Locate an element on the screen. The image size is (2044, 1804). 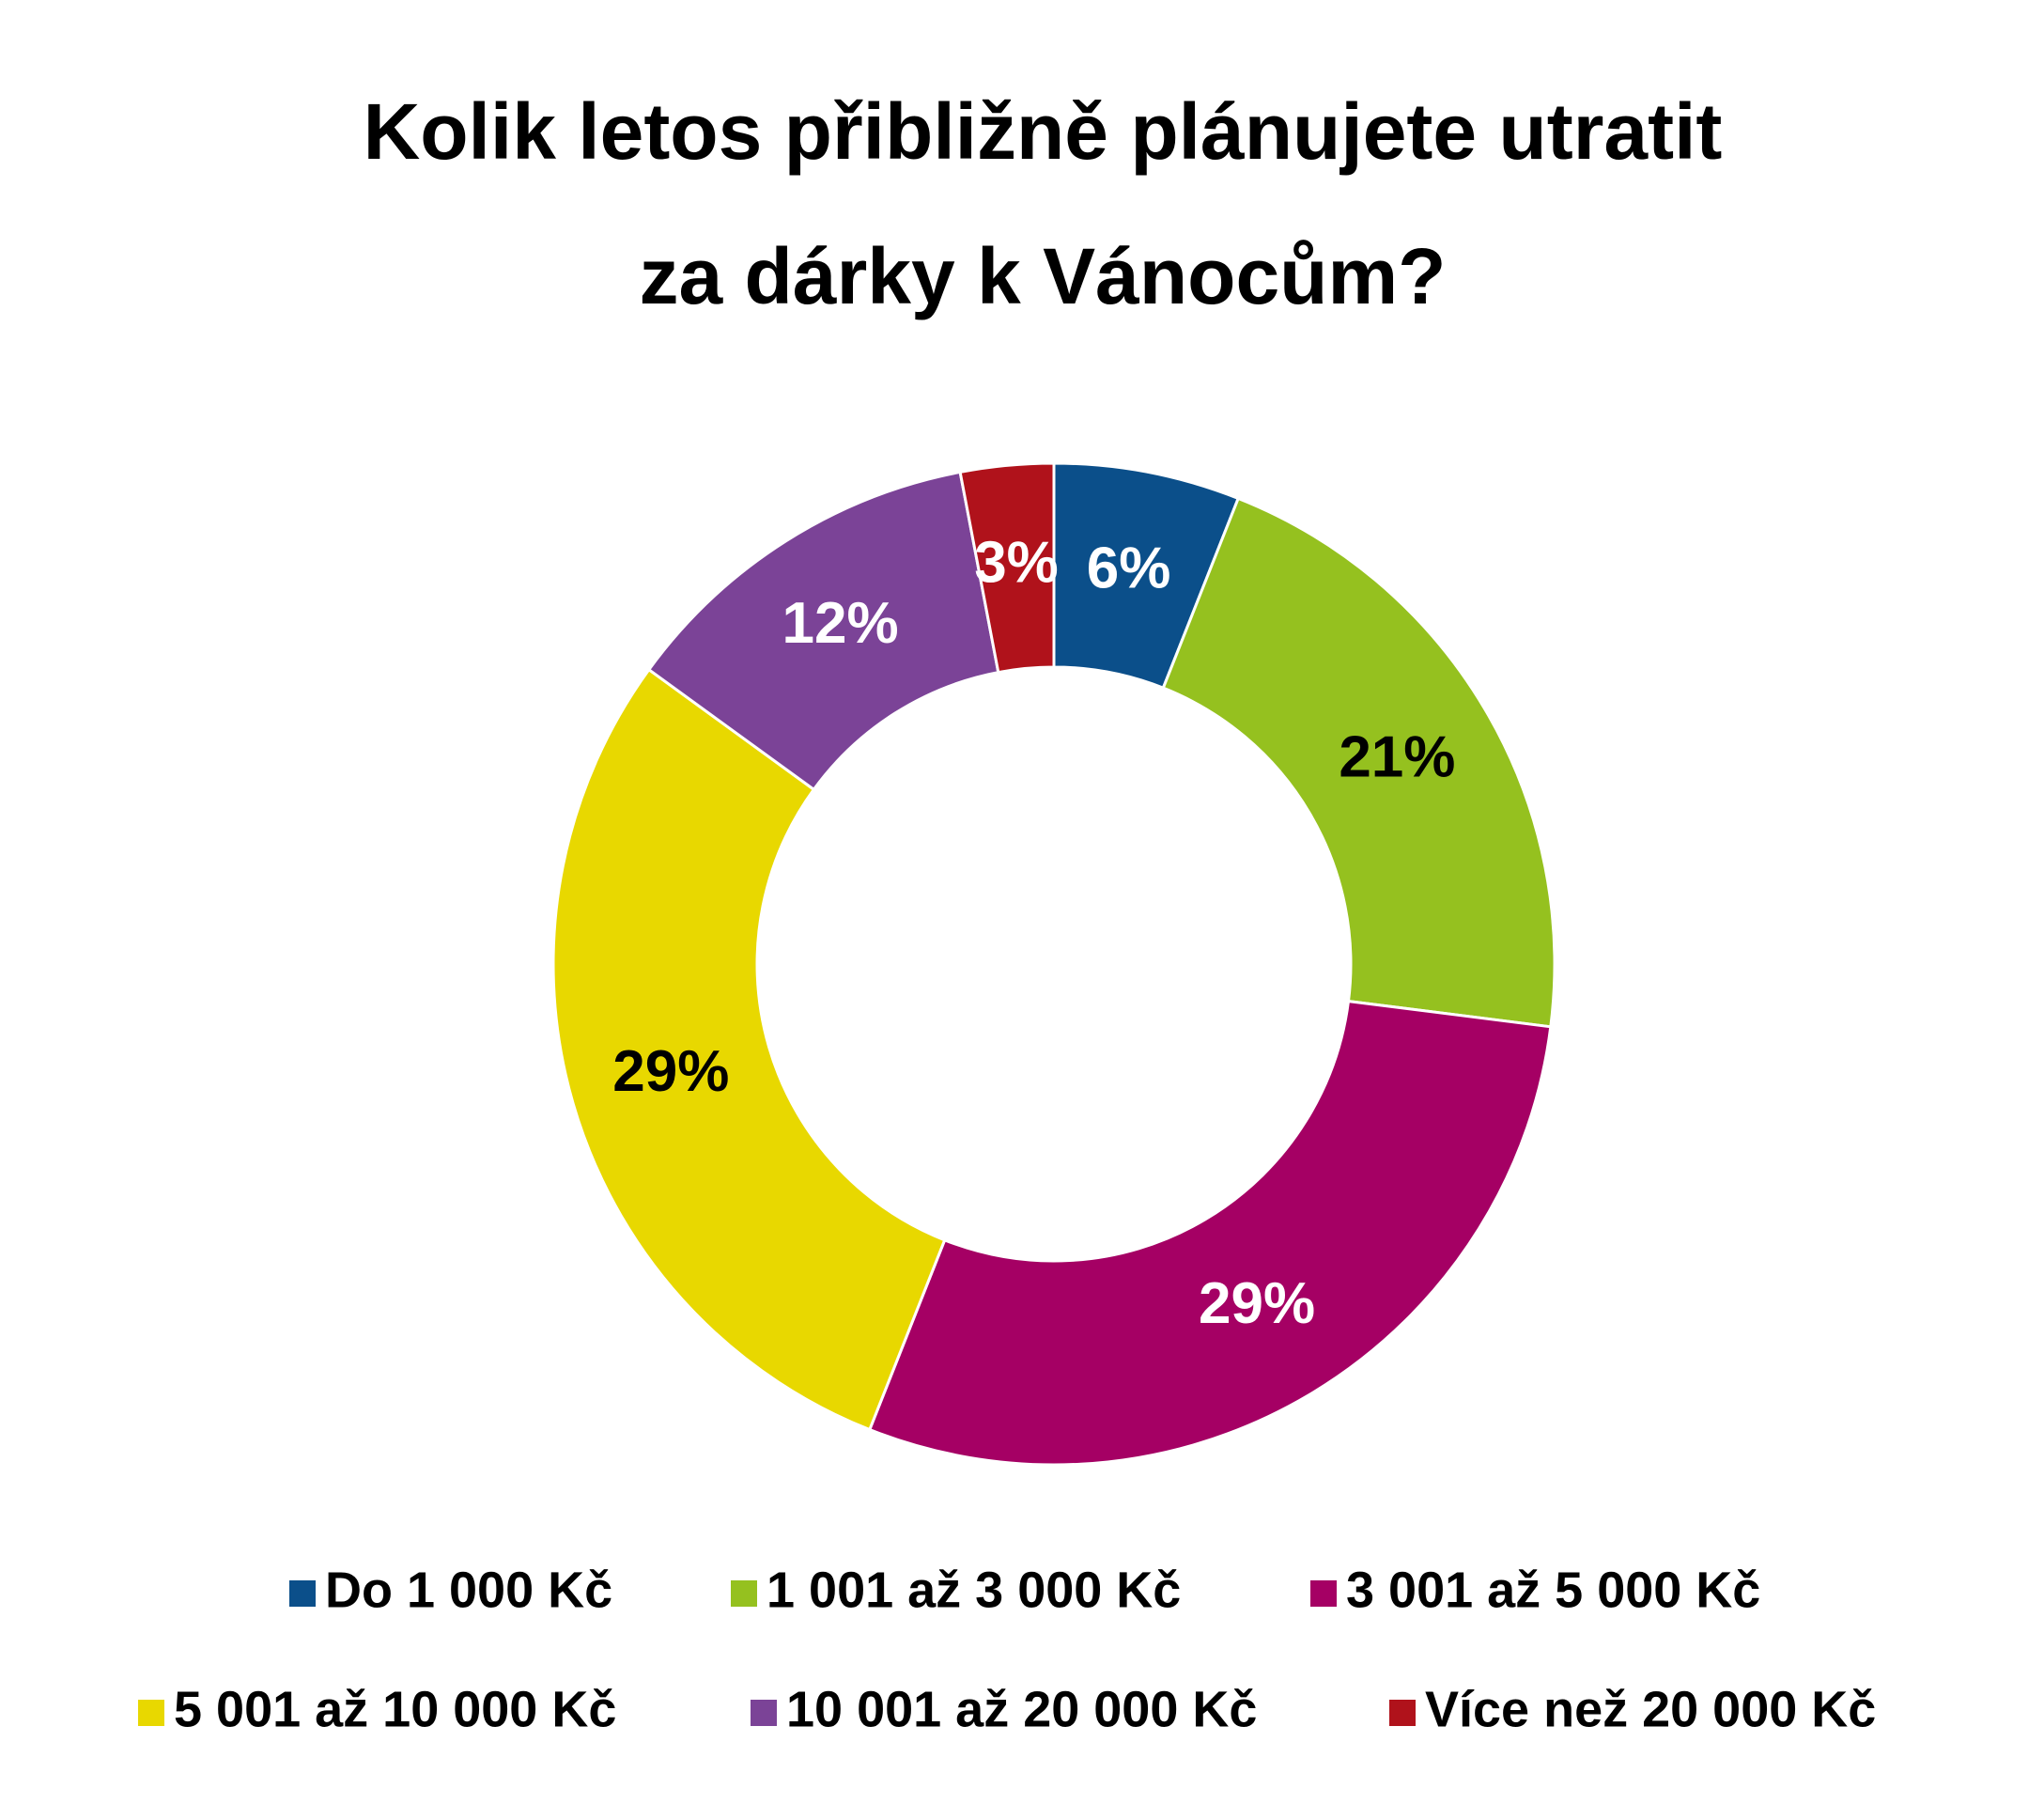
legend-label: 5 001 až 10 000 Kč is located at coordinates (395, 1709).